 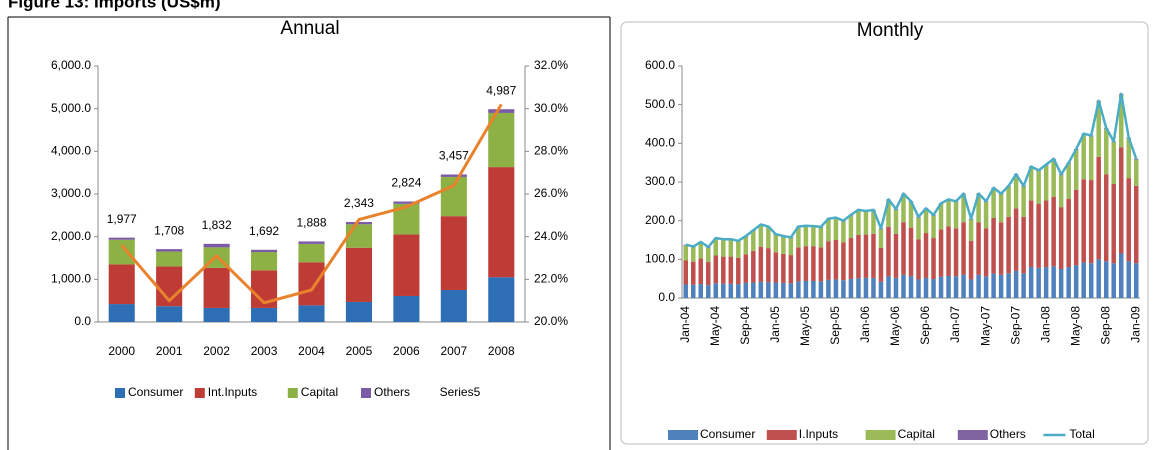 I want to click on y2-tick-label: 26.0%, so click(x=551, y=193).